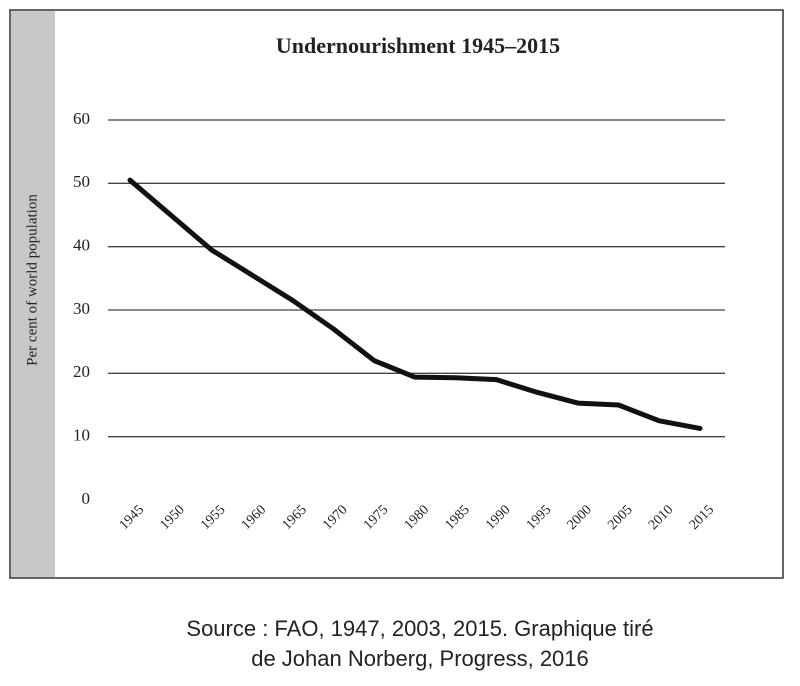  What do you see at coordinates (81, 181) in the screenshot?
I see `y-tick-label: 50` at bounding box center [81, 181].